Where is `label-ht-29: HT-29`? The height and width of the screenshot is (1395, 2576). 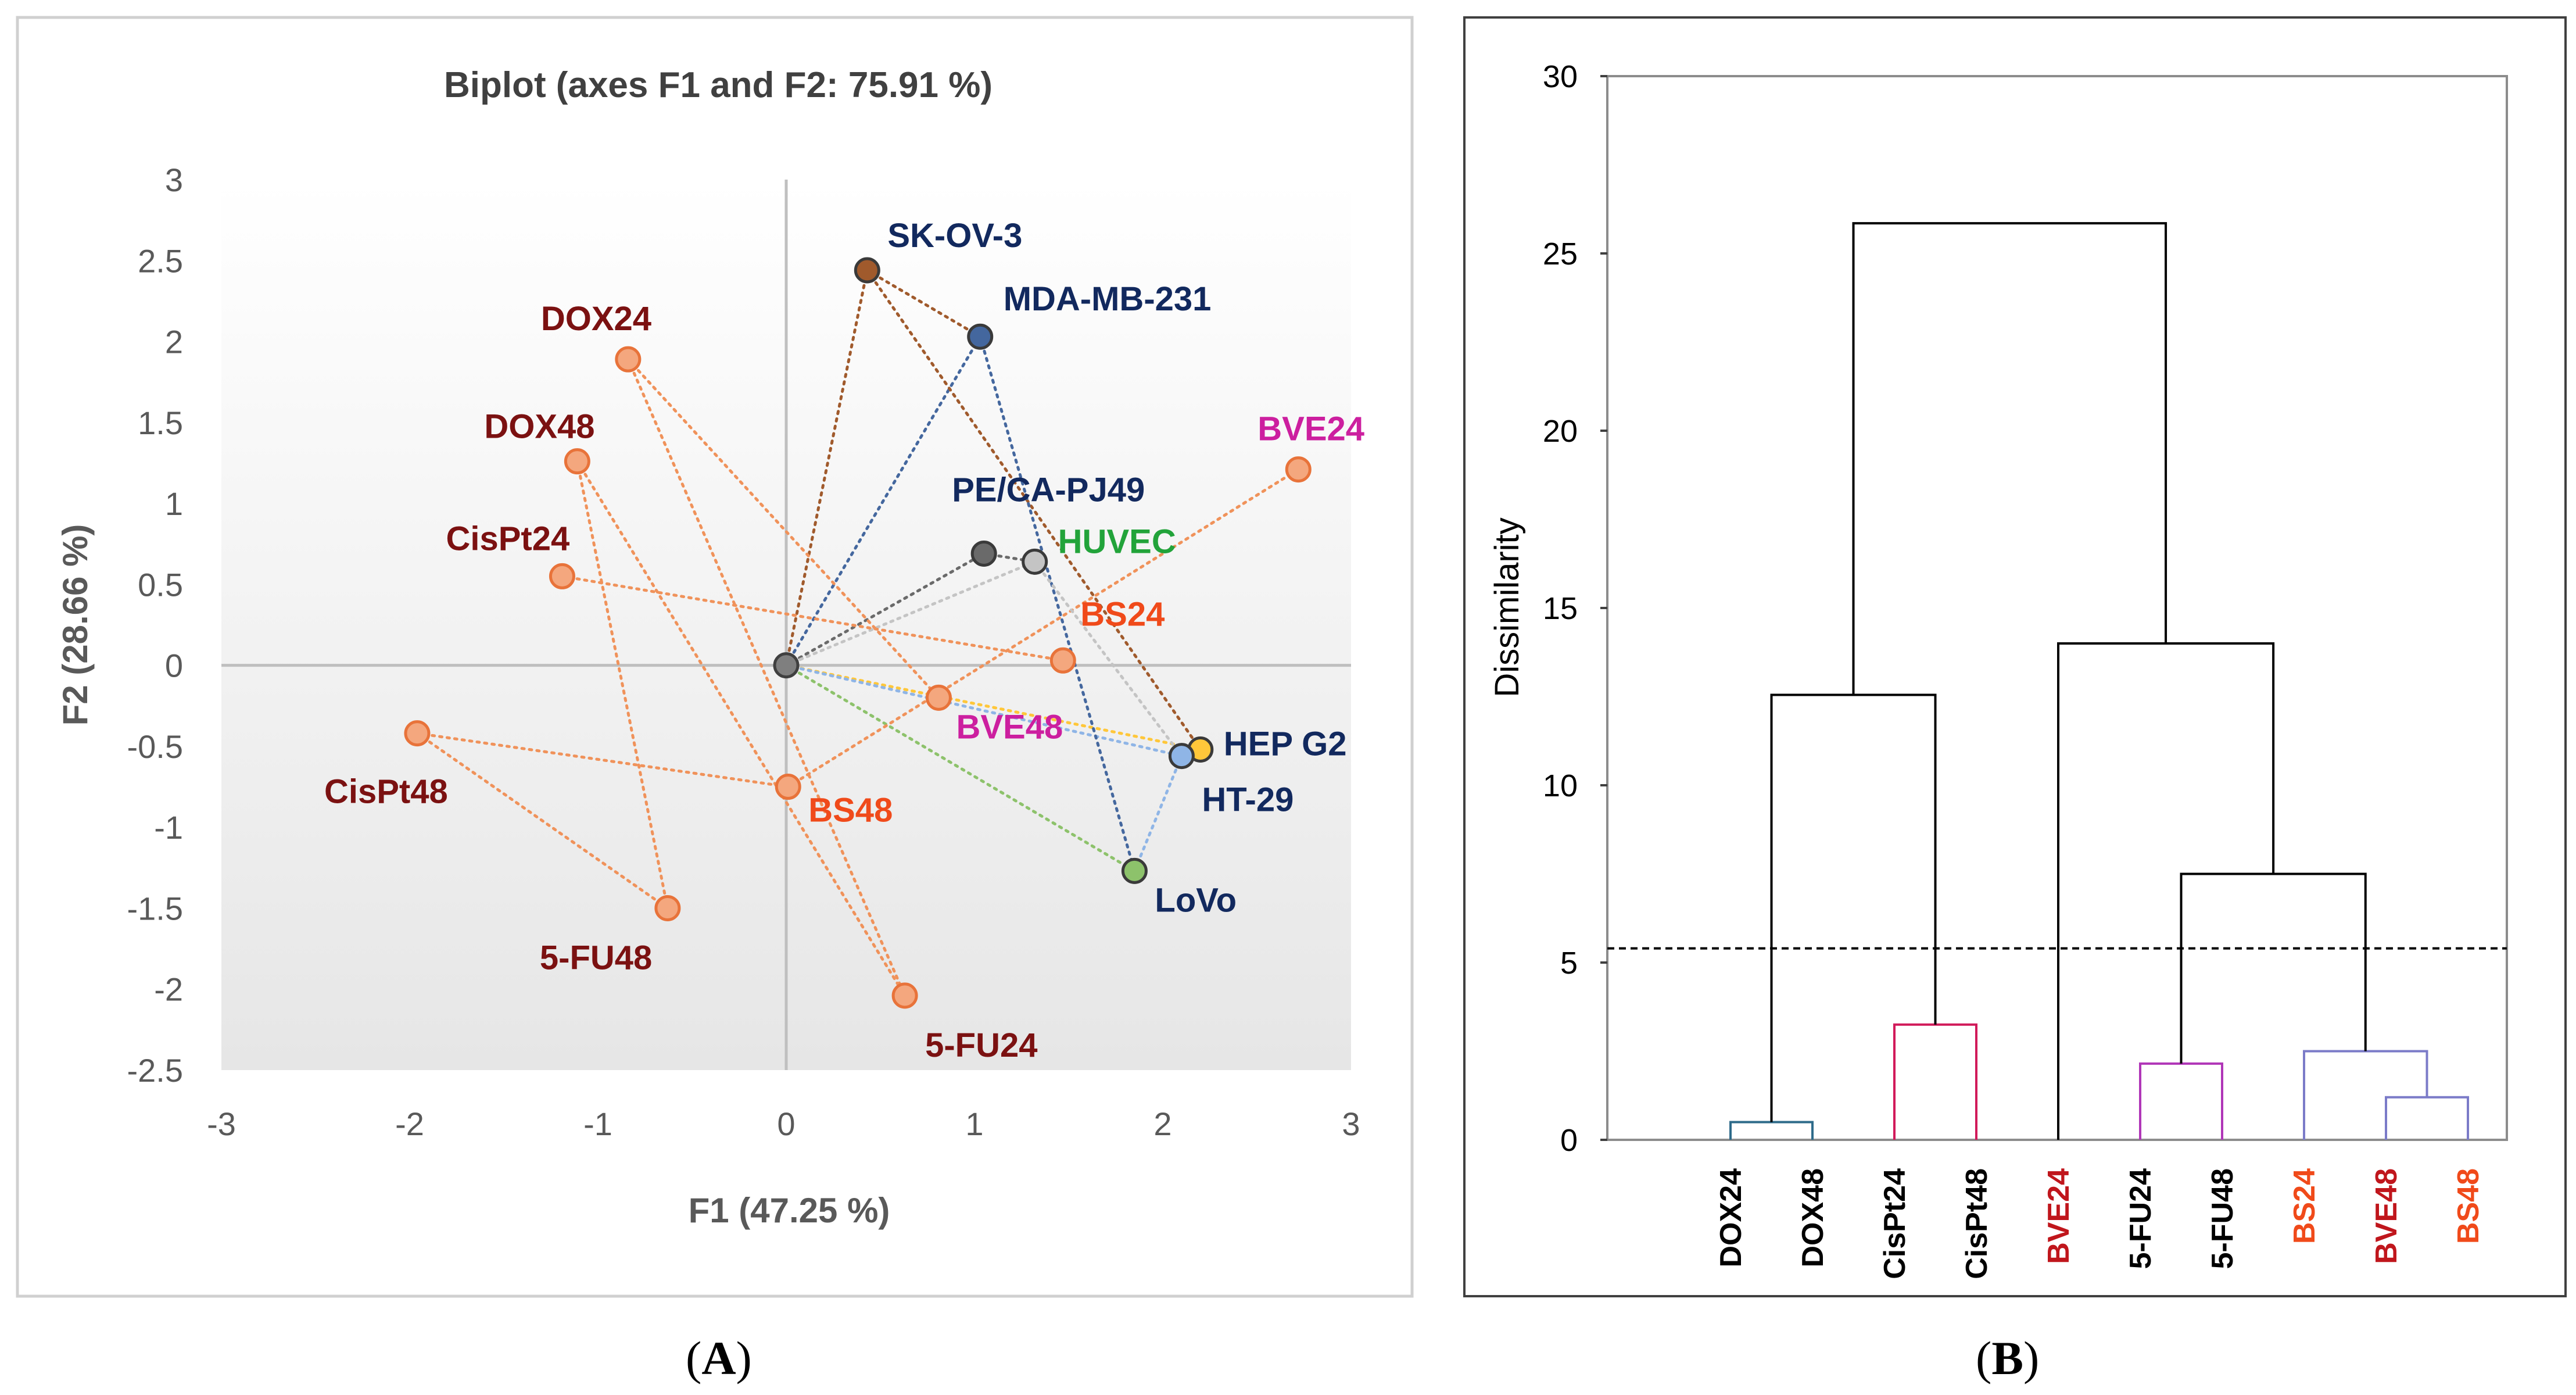
label-ht-29: HT-29 is located at coordinates (1248, 800).